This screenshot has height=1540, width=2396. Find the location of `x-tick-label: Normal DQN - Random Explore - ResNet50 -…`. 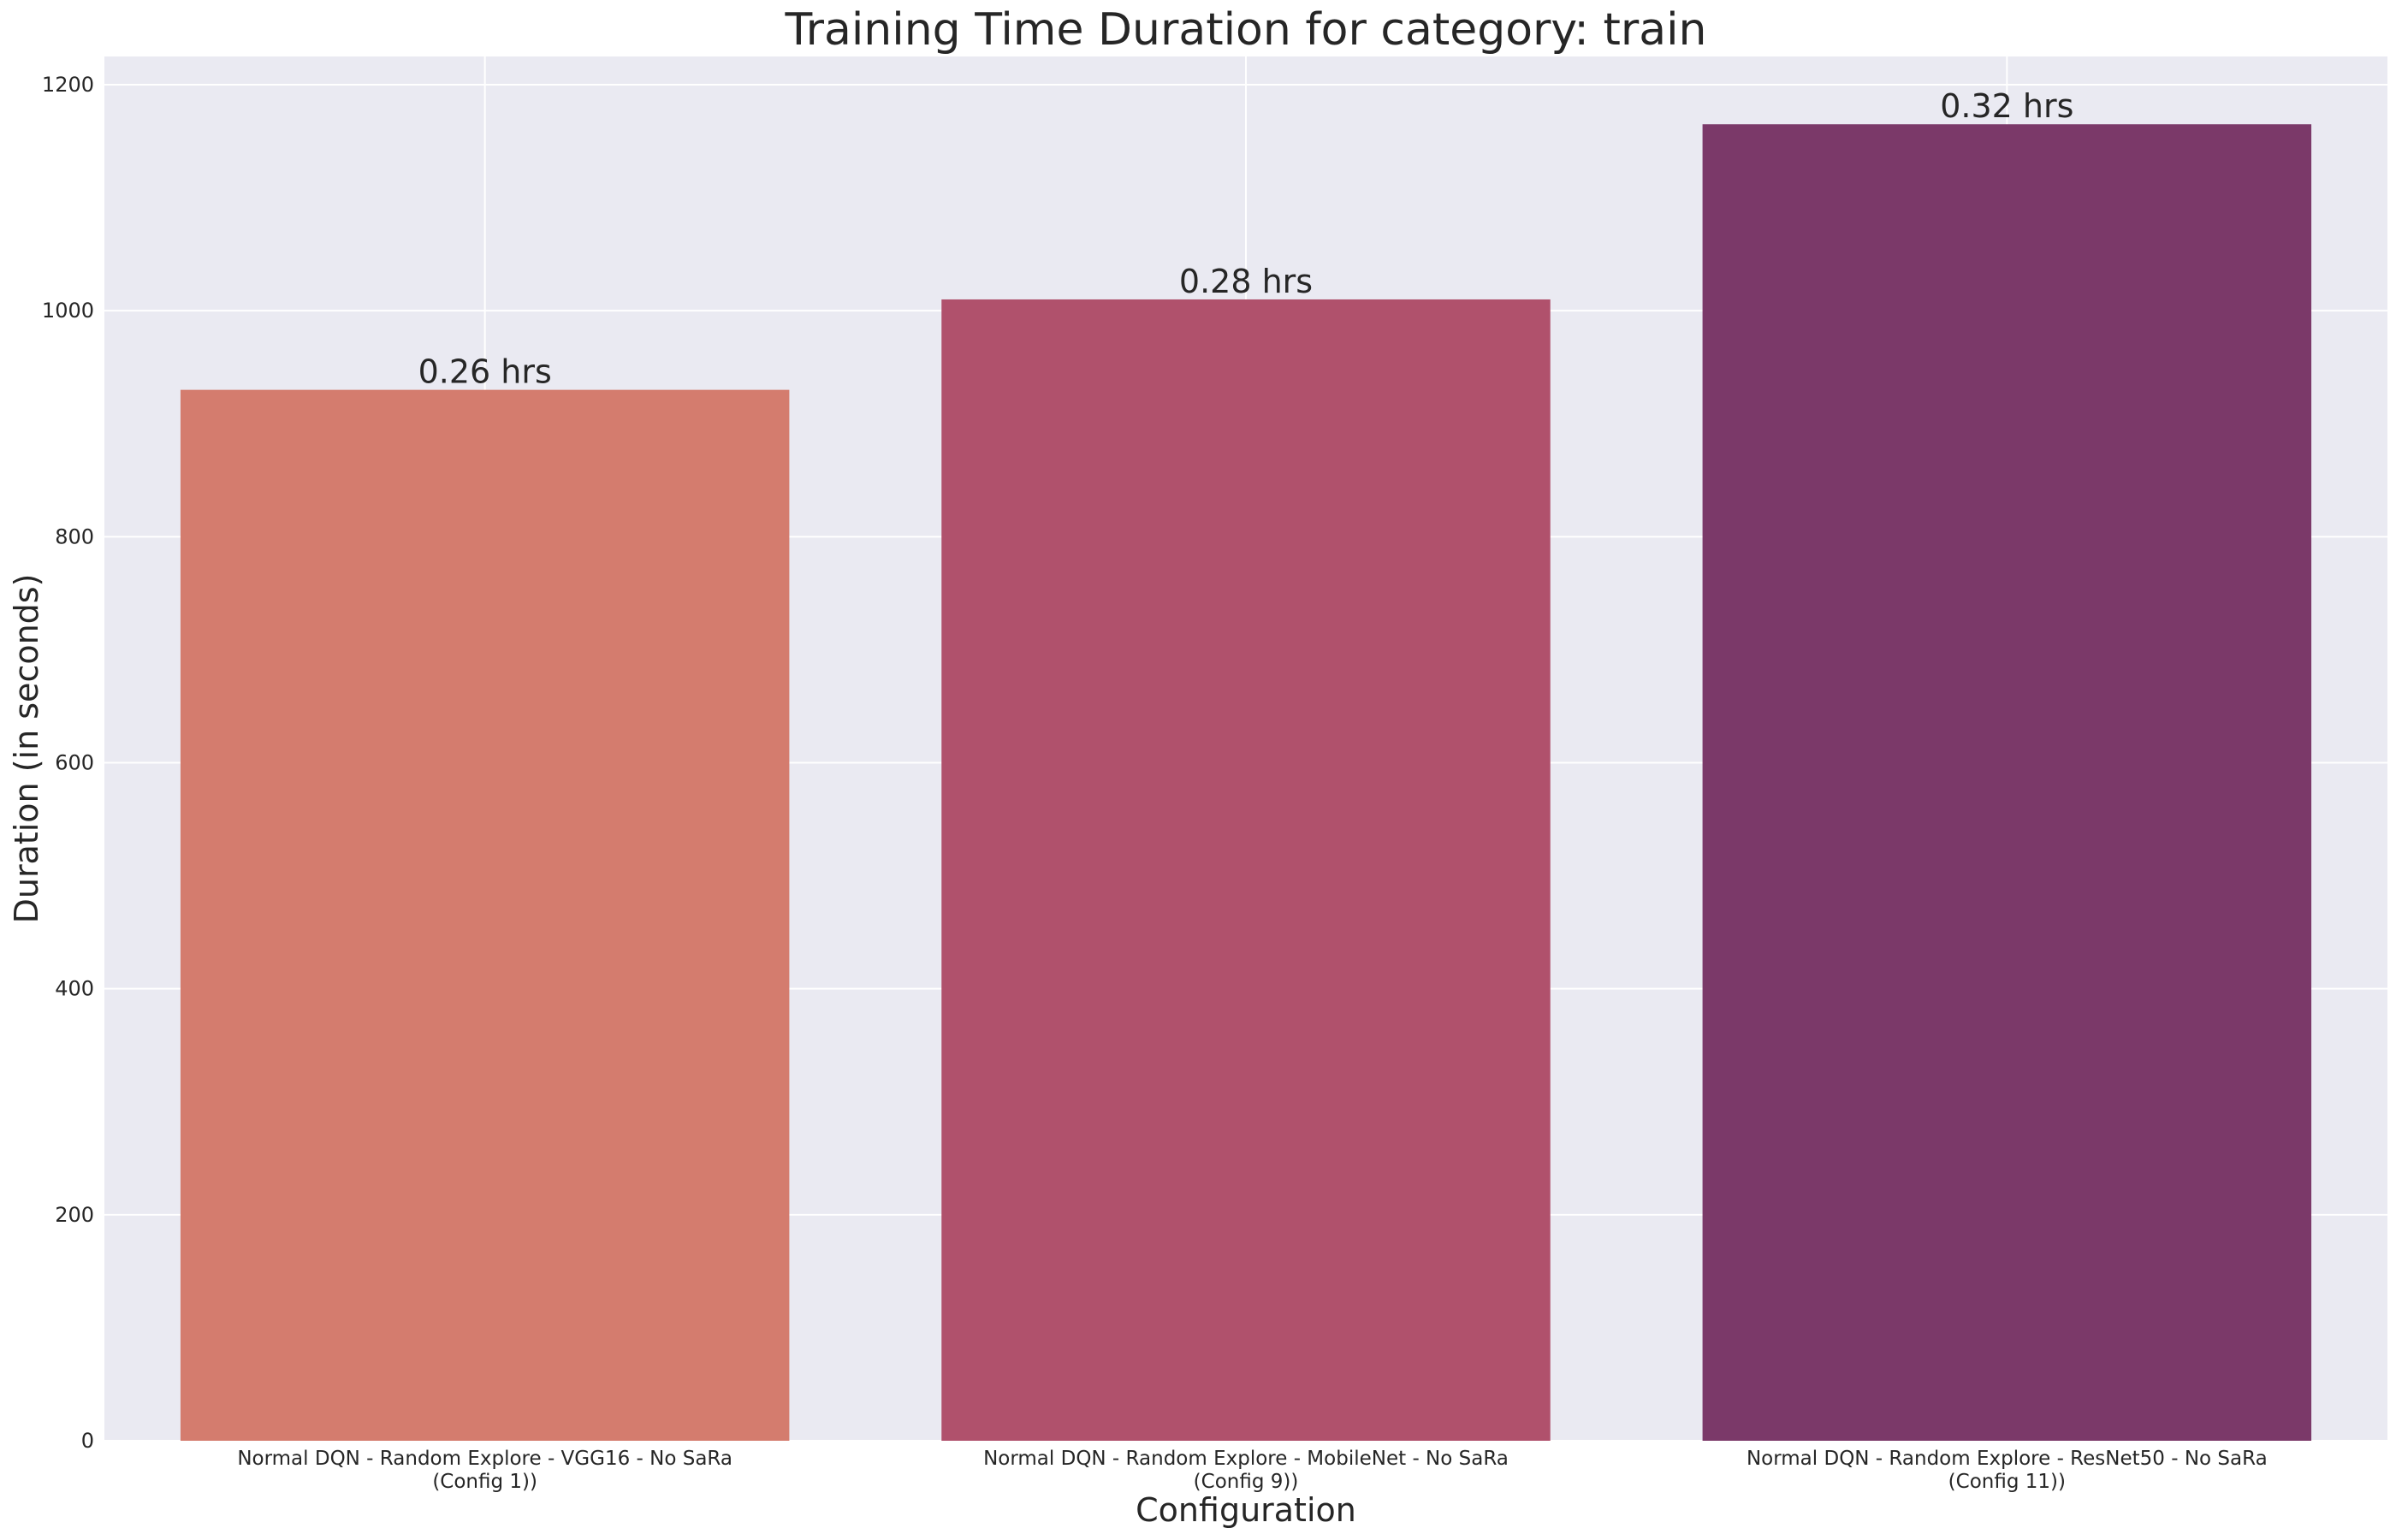

x-tick-label: Normal DQN - Random Explore - ResNet50 -… is located at coordinates (2008, 1470).